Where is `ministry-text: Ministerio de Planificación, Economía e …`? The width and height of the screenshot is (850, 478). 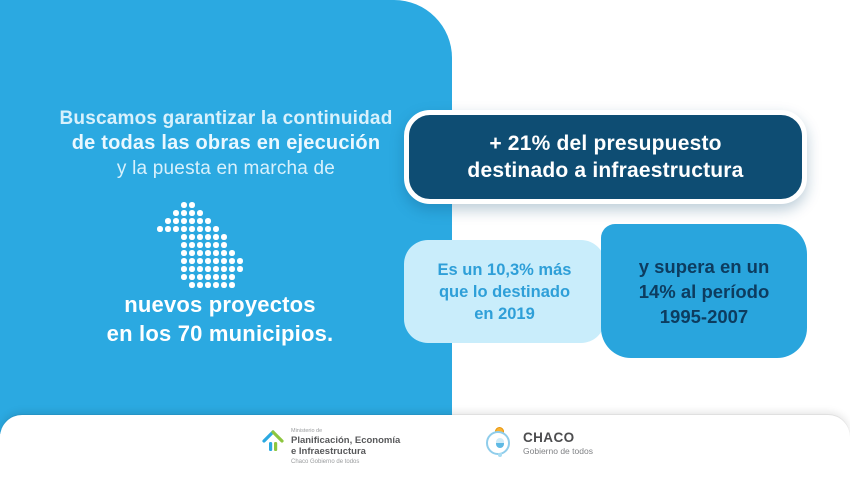 ministry-text: Ministerio de Planificación, Economía e … is located at coordinates (345, 446).